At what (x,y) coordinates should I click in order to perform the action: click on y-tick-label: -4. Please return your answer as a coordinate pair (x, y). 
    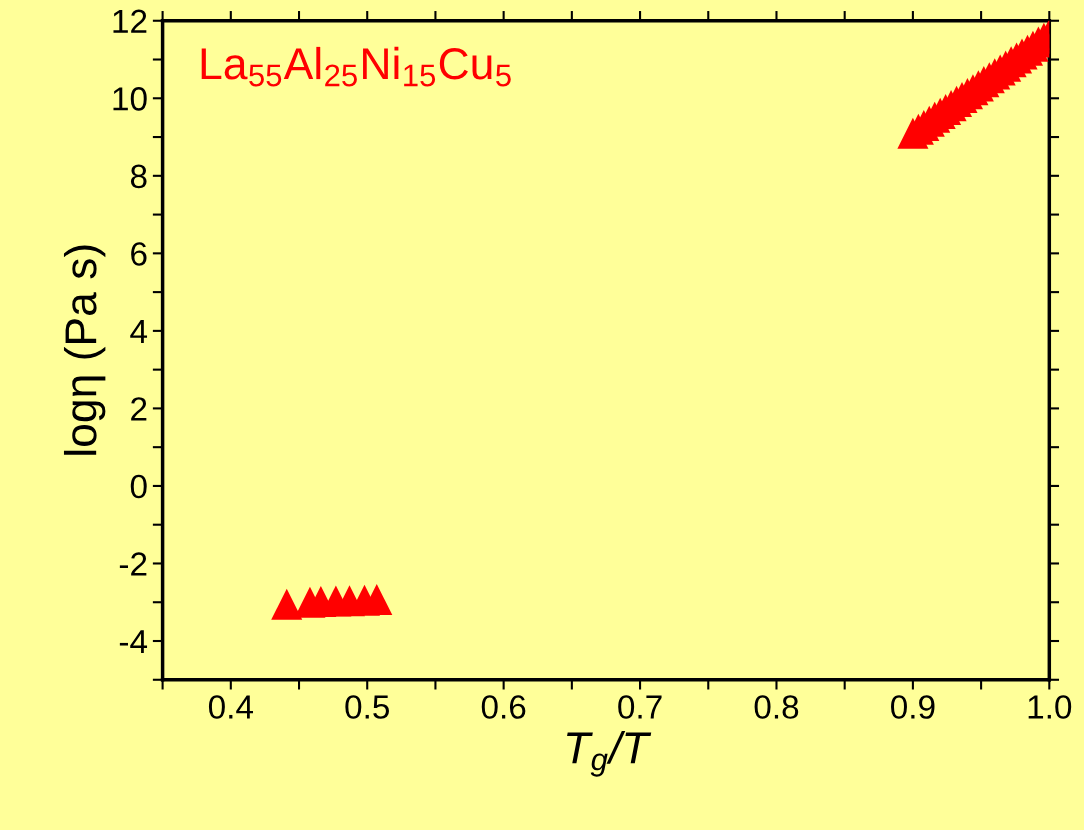
    Looking at the image, I should click on (133, 642).